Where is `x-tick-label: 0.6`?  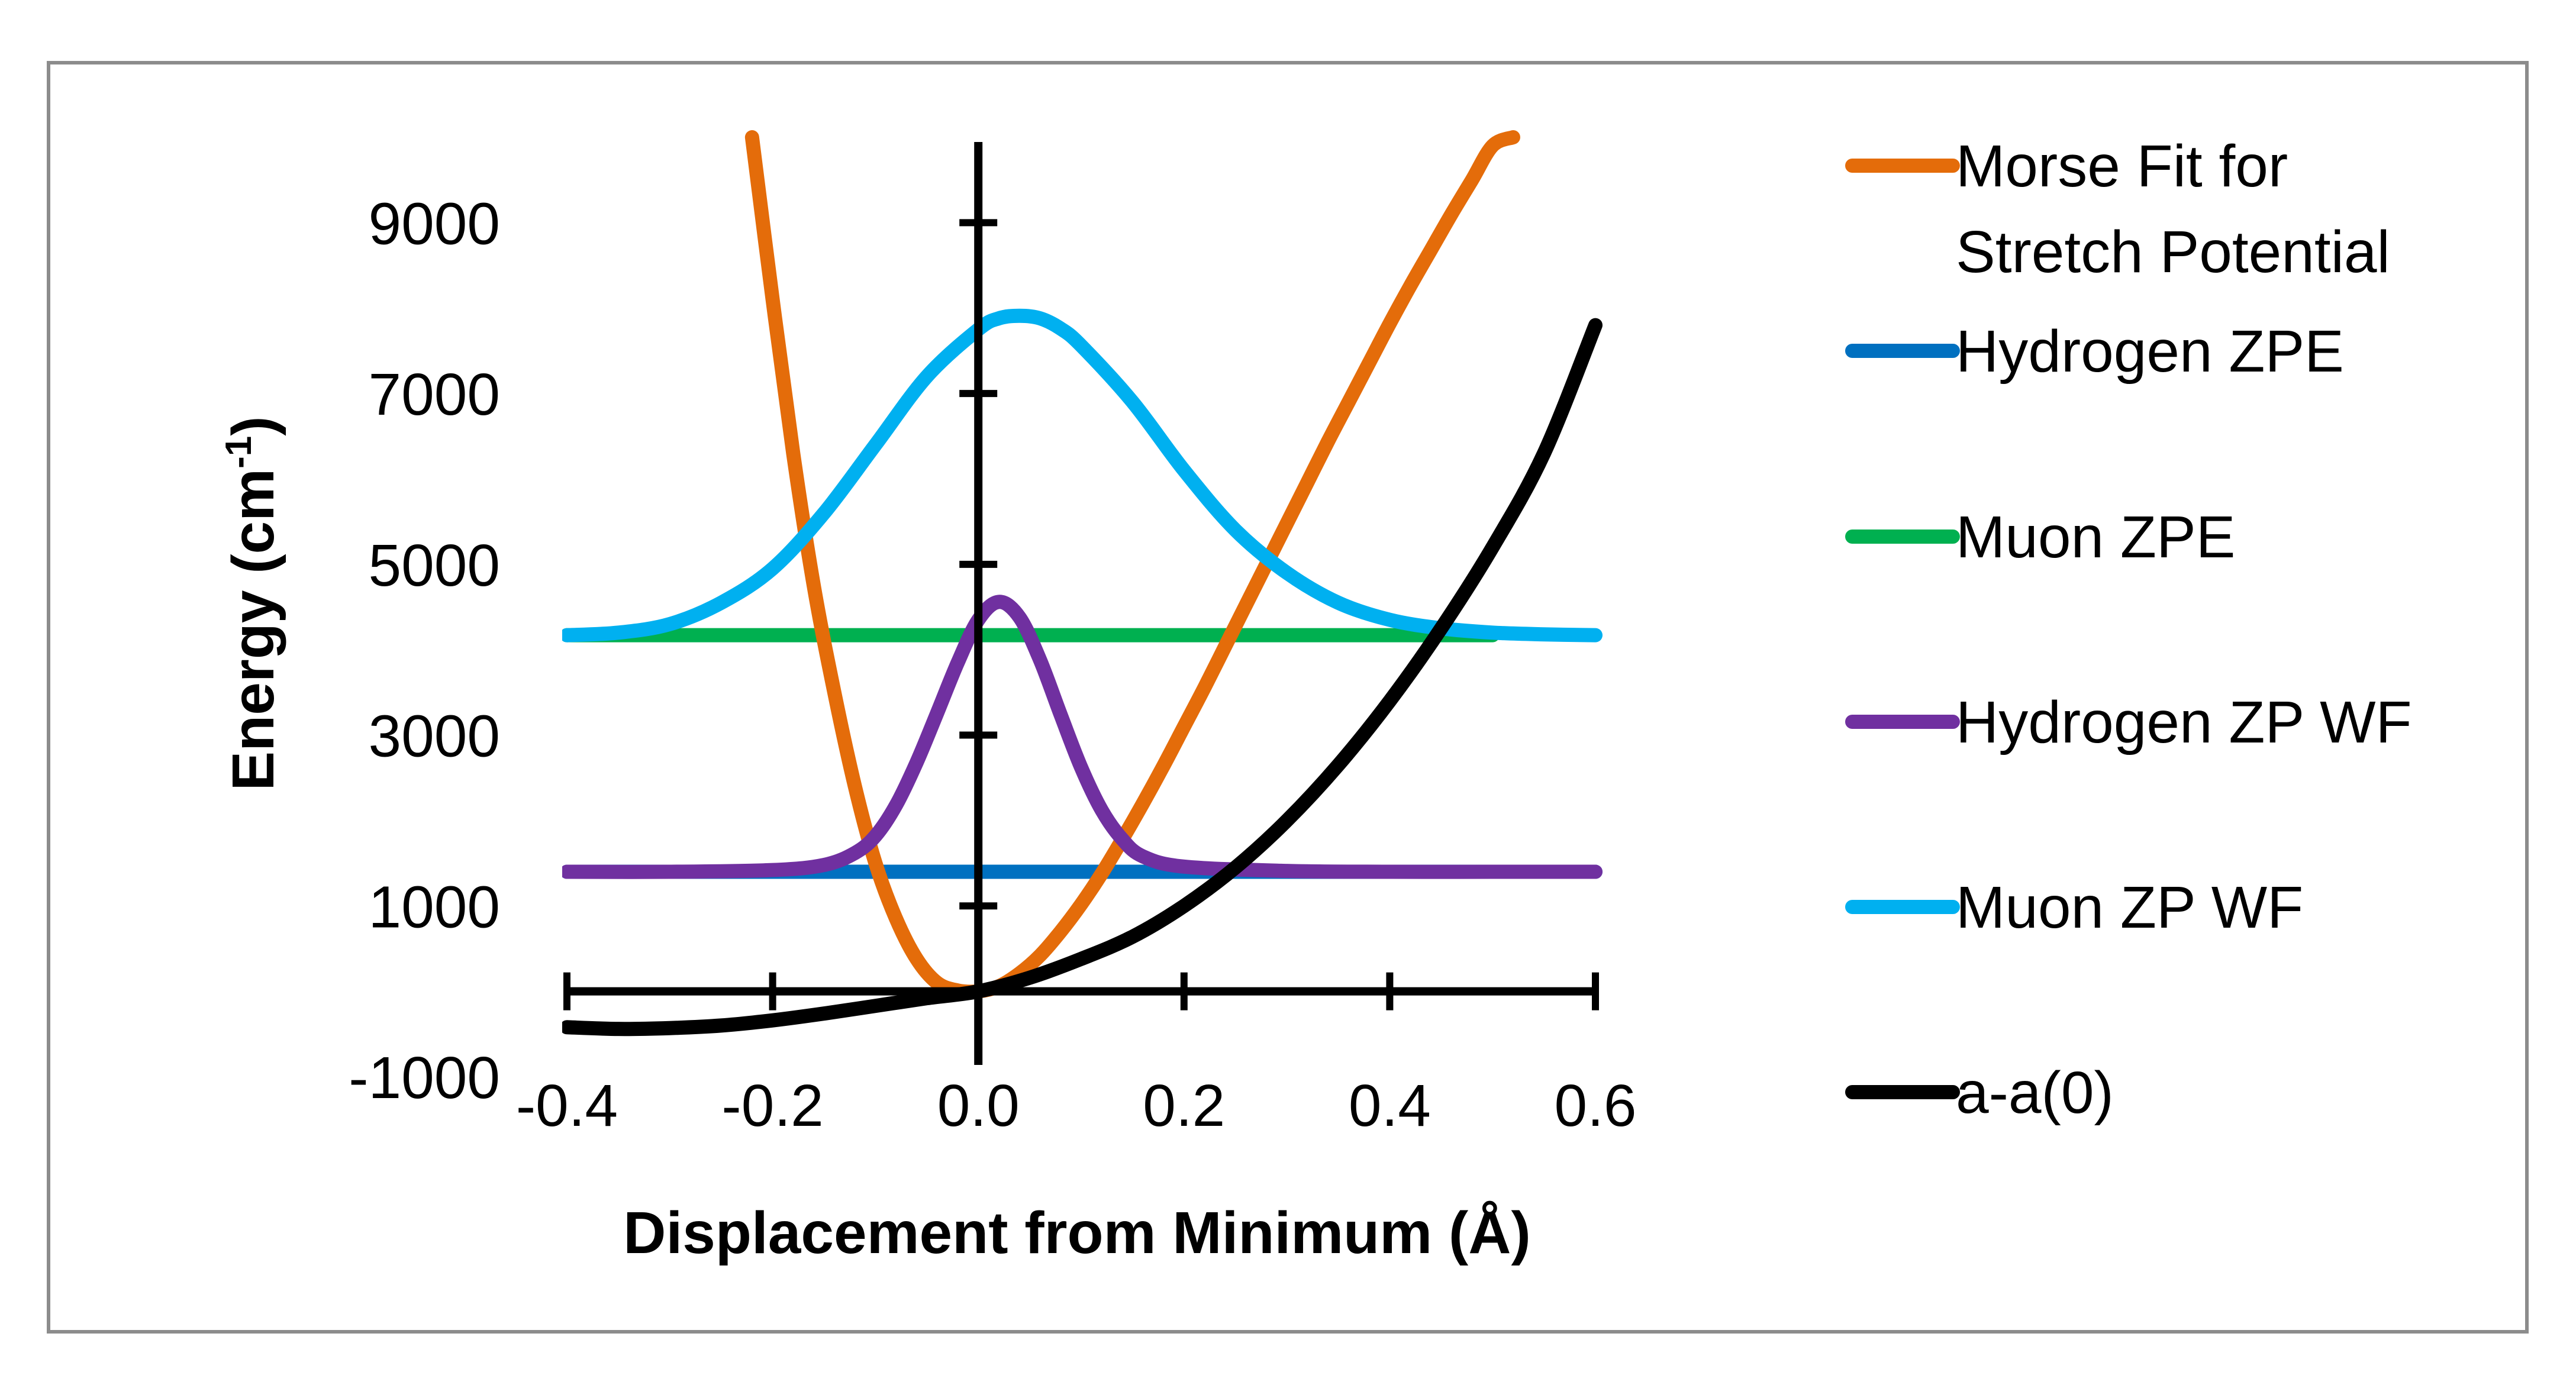
x-tick-label: 0.6 is located at coordinates (1595, 1106).